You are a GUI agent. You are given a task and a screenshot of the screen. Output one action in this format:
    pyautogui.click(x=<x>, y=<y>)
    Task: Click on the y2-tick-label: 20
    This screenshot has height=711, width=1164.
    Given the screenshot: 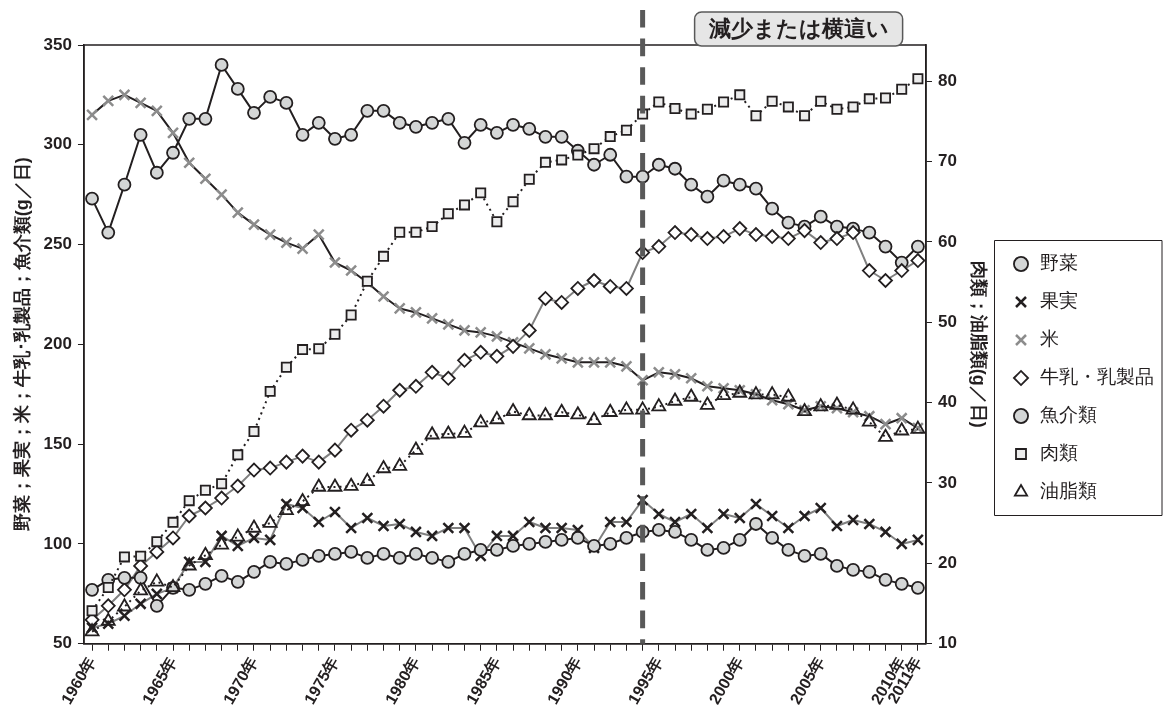 What is the action you would take?
    pyautogui.click(x=947, y=563)
    